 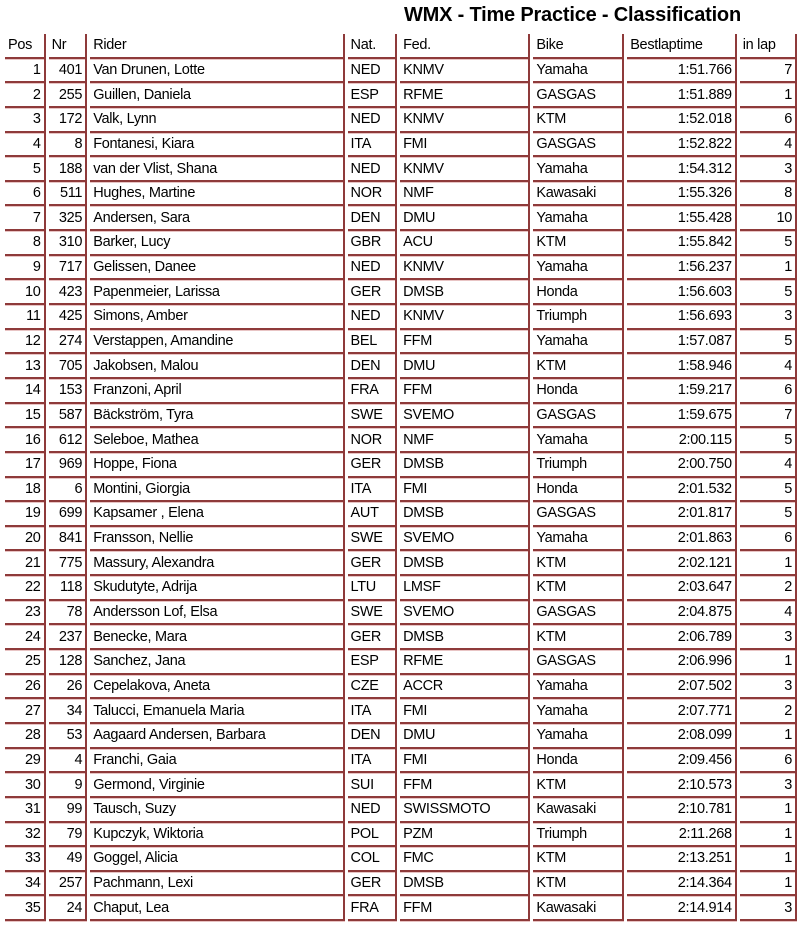 I want to click on cell-bestlaptime: 1:55.842, so click(x=682, y=243).